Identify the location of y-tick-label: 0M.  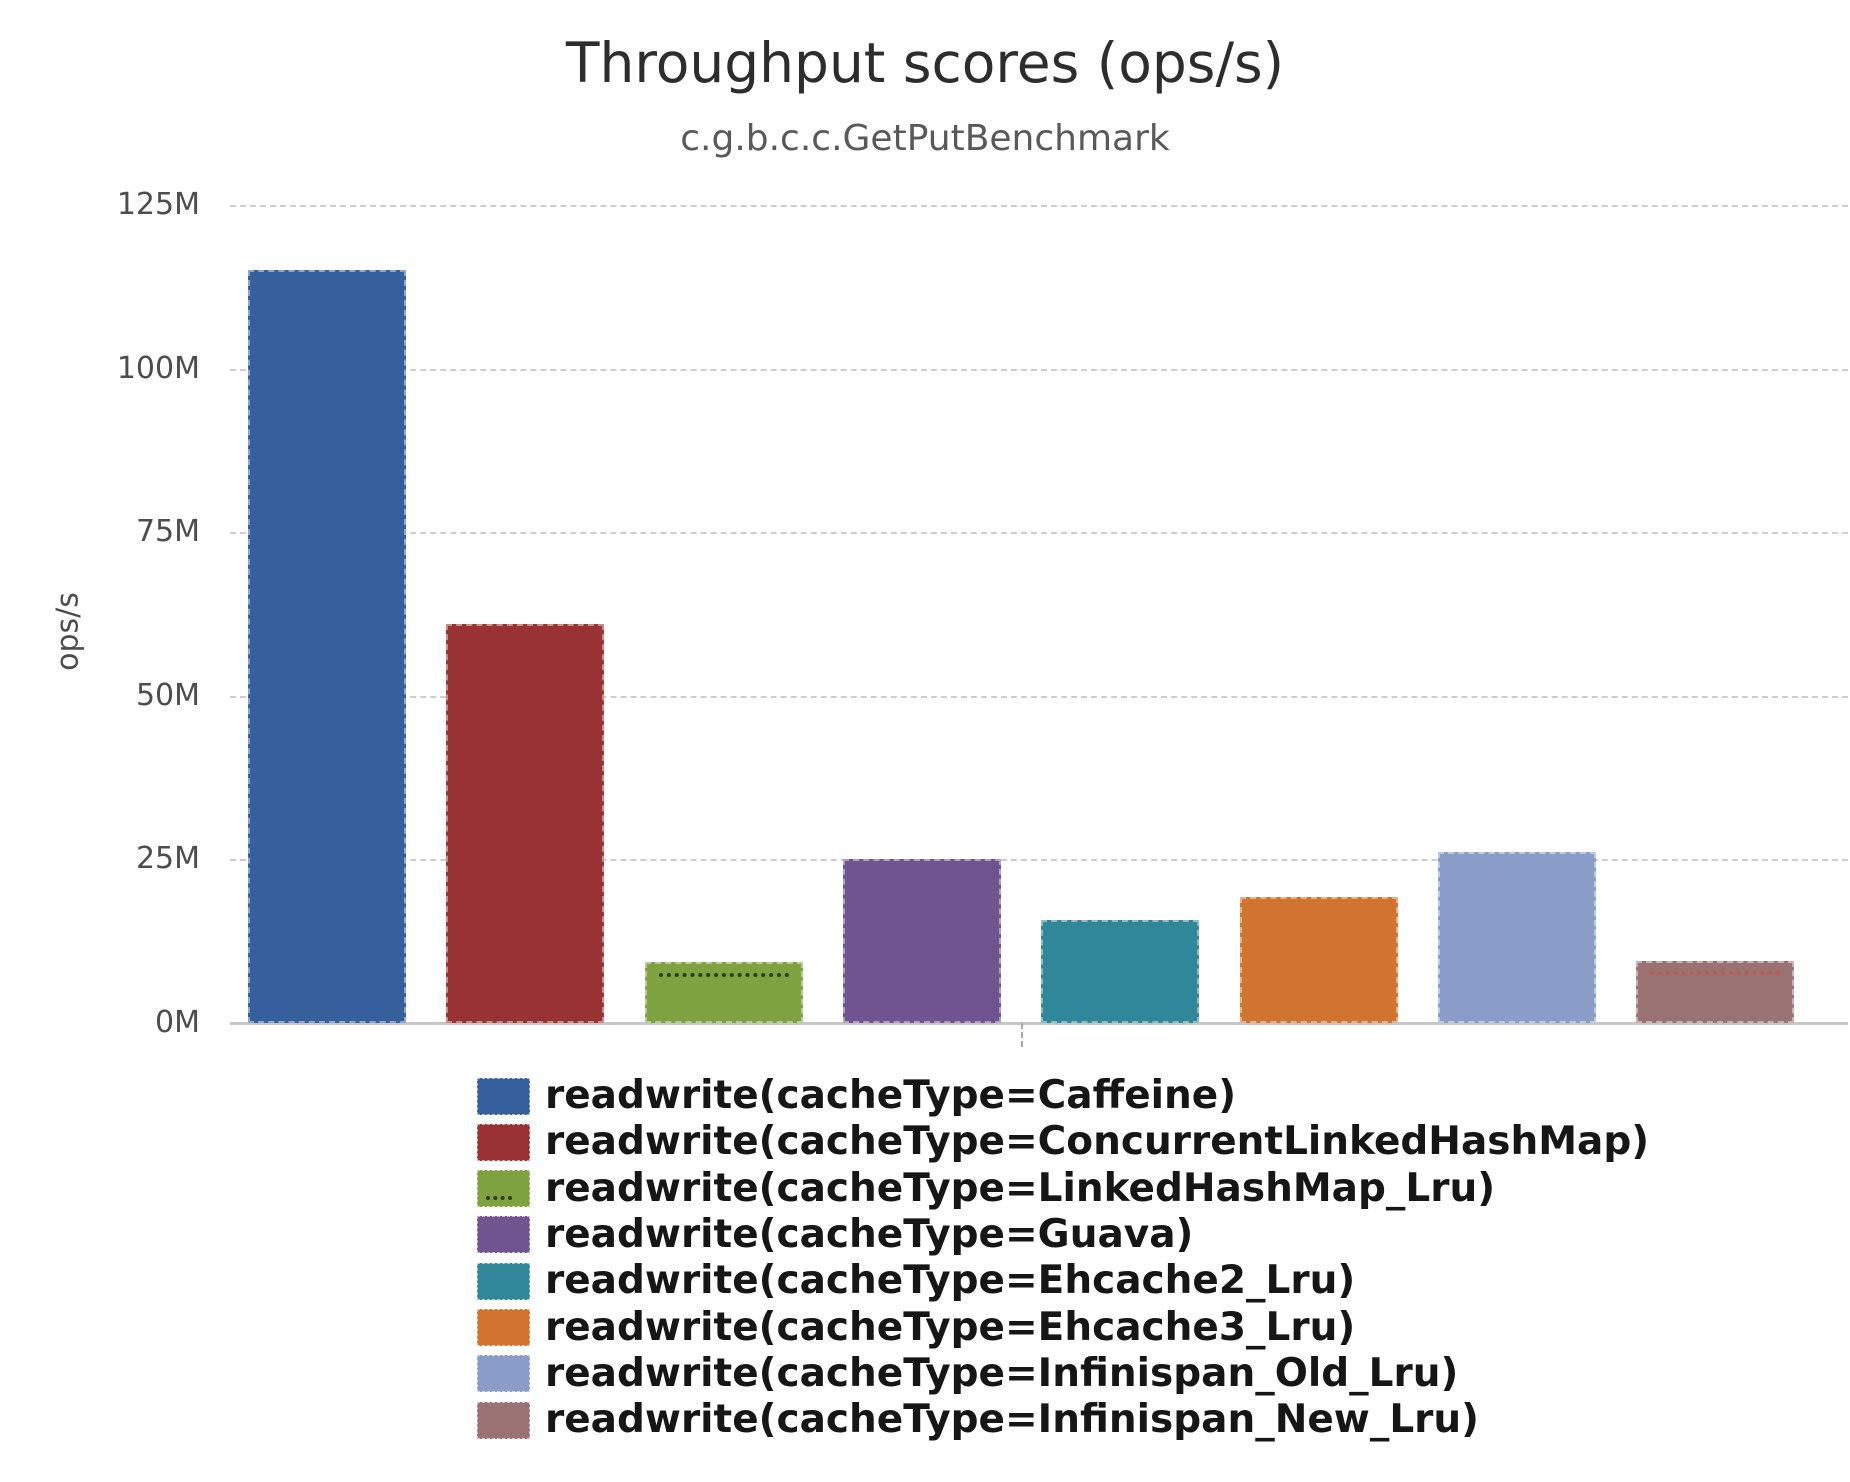
(177, 1022).